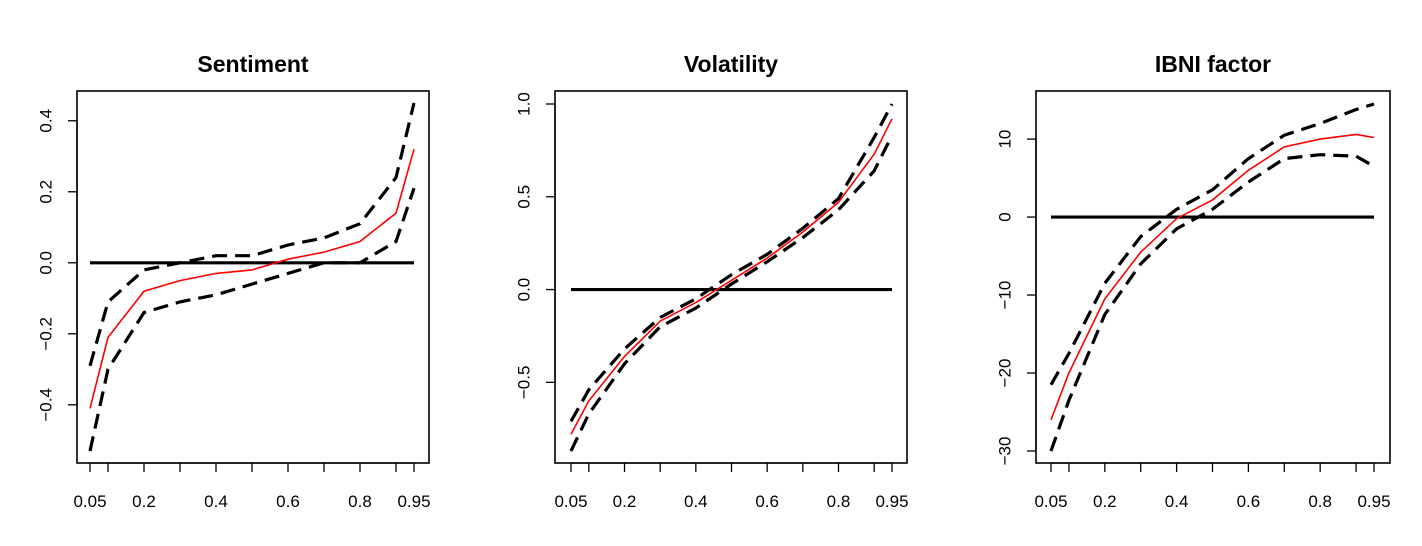  I want to click on y-tick-label: 10, so click(1004, 139).